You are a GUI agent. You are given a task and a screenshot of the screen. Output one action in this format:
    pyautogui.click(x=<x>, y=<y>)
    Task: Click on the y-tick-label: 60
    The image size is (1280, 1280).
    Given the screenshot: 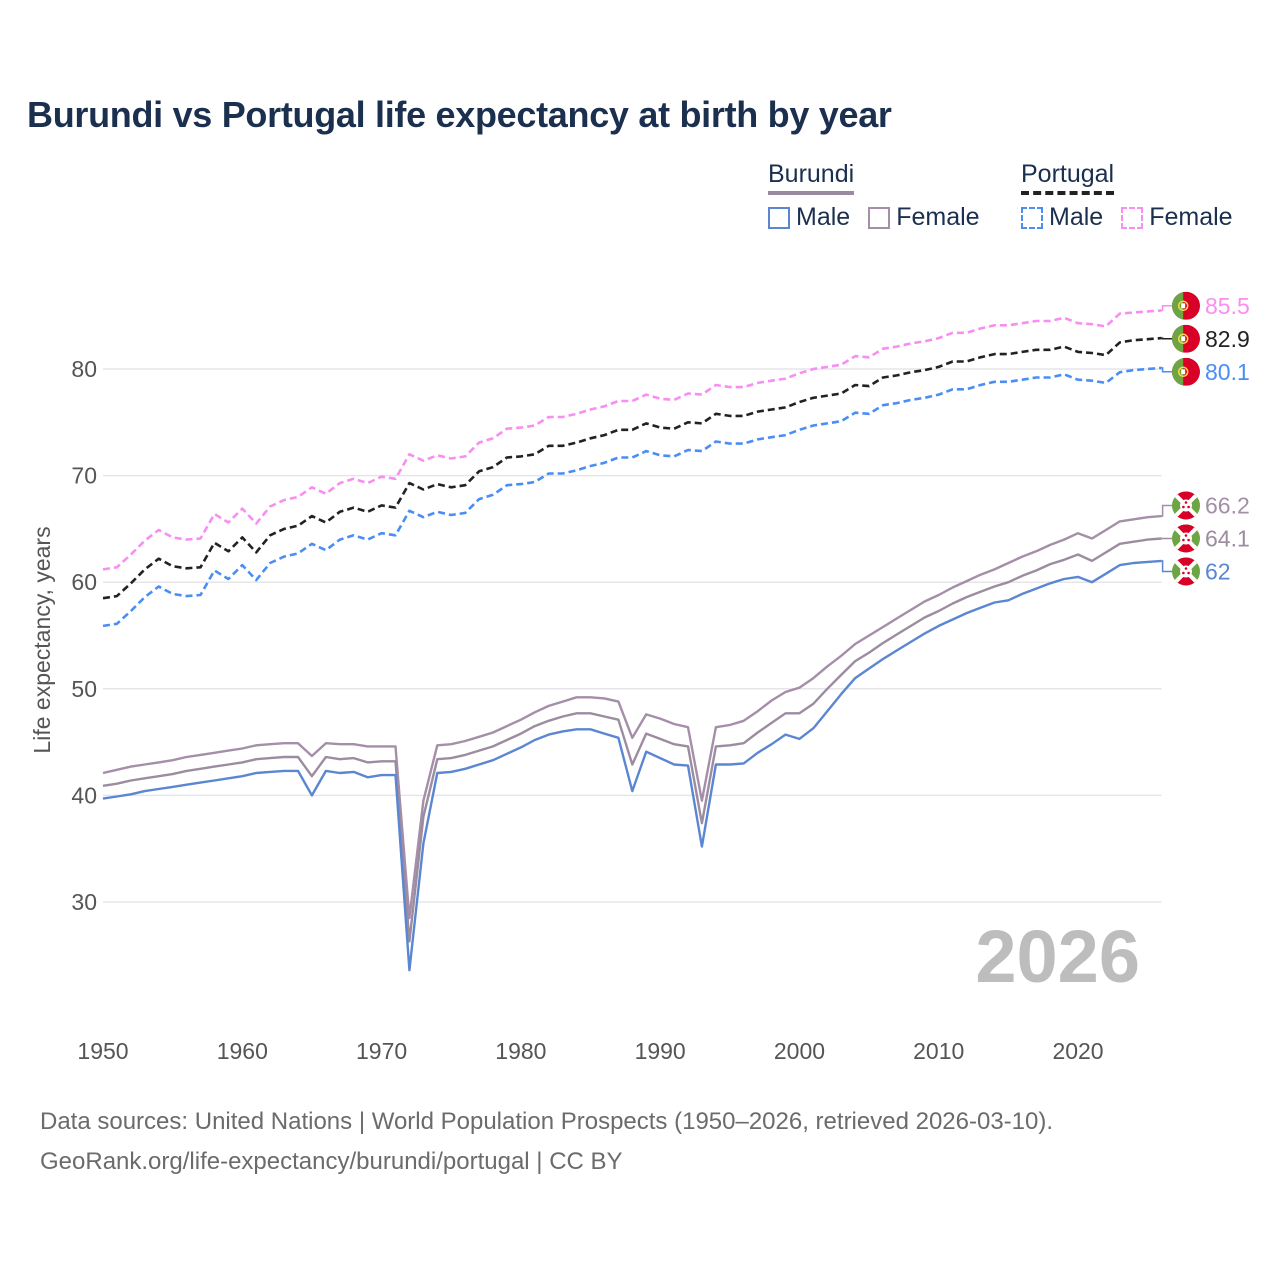 What is the action you would take?
    pyautogui.click(x=84, y=582)
    